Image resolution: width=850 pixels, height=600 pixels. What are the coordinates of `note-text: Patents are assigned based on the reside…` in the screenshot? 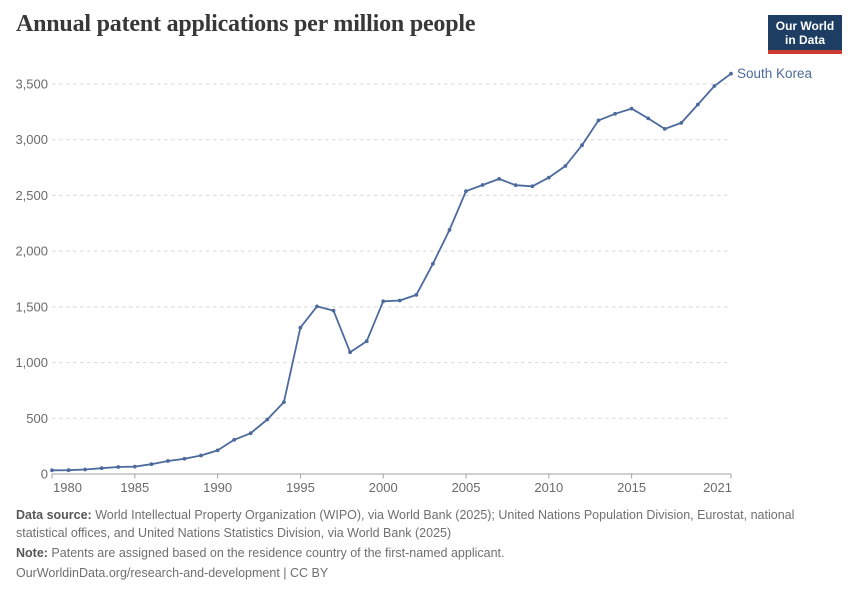 It's located at (276, 552).